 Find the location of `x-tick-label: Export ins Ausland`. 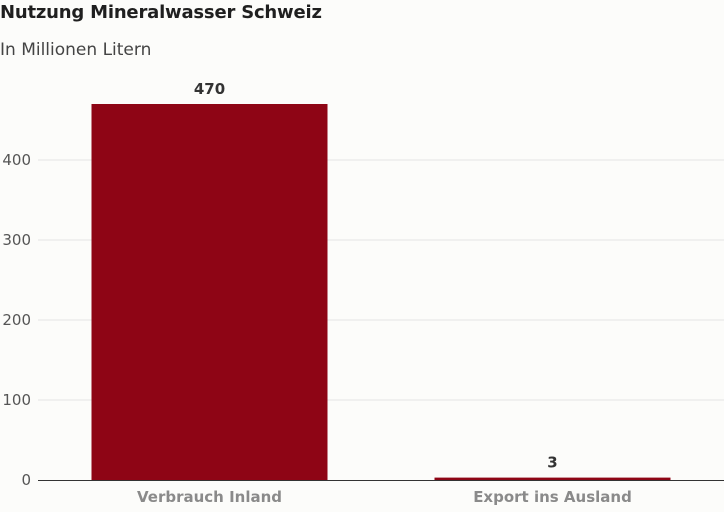

x-tick-label: Export ins Ausland is located at coordinates (552, 497).